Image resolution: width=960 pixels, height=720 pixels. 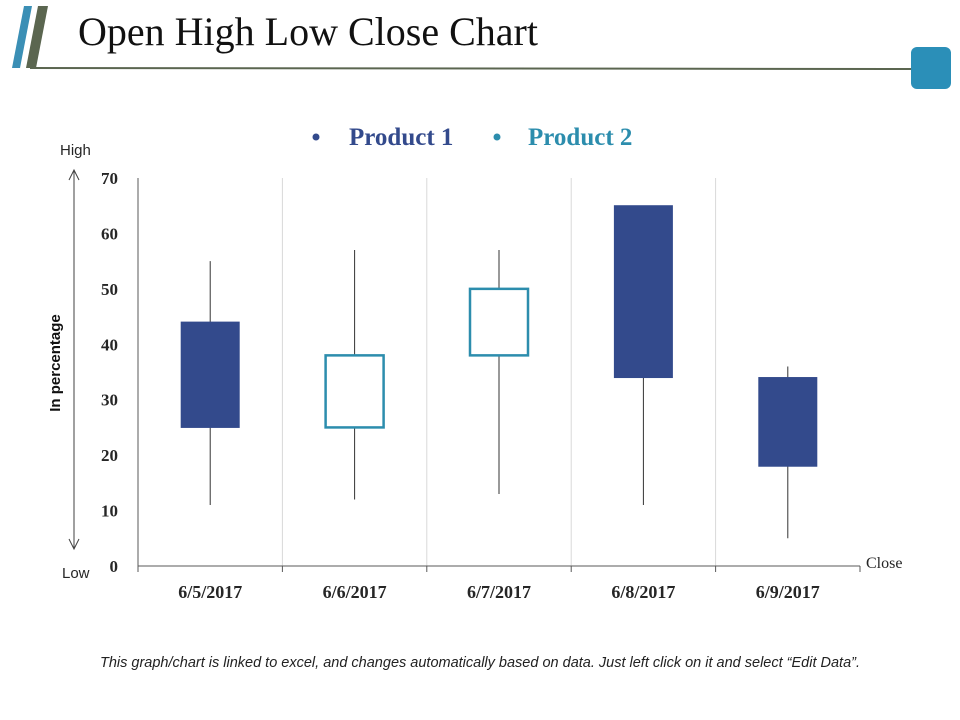 What do you see at coordinates (74, 544) in the screenshot?
I see `arrow-down-icon` at bounding box center [74, 544].